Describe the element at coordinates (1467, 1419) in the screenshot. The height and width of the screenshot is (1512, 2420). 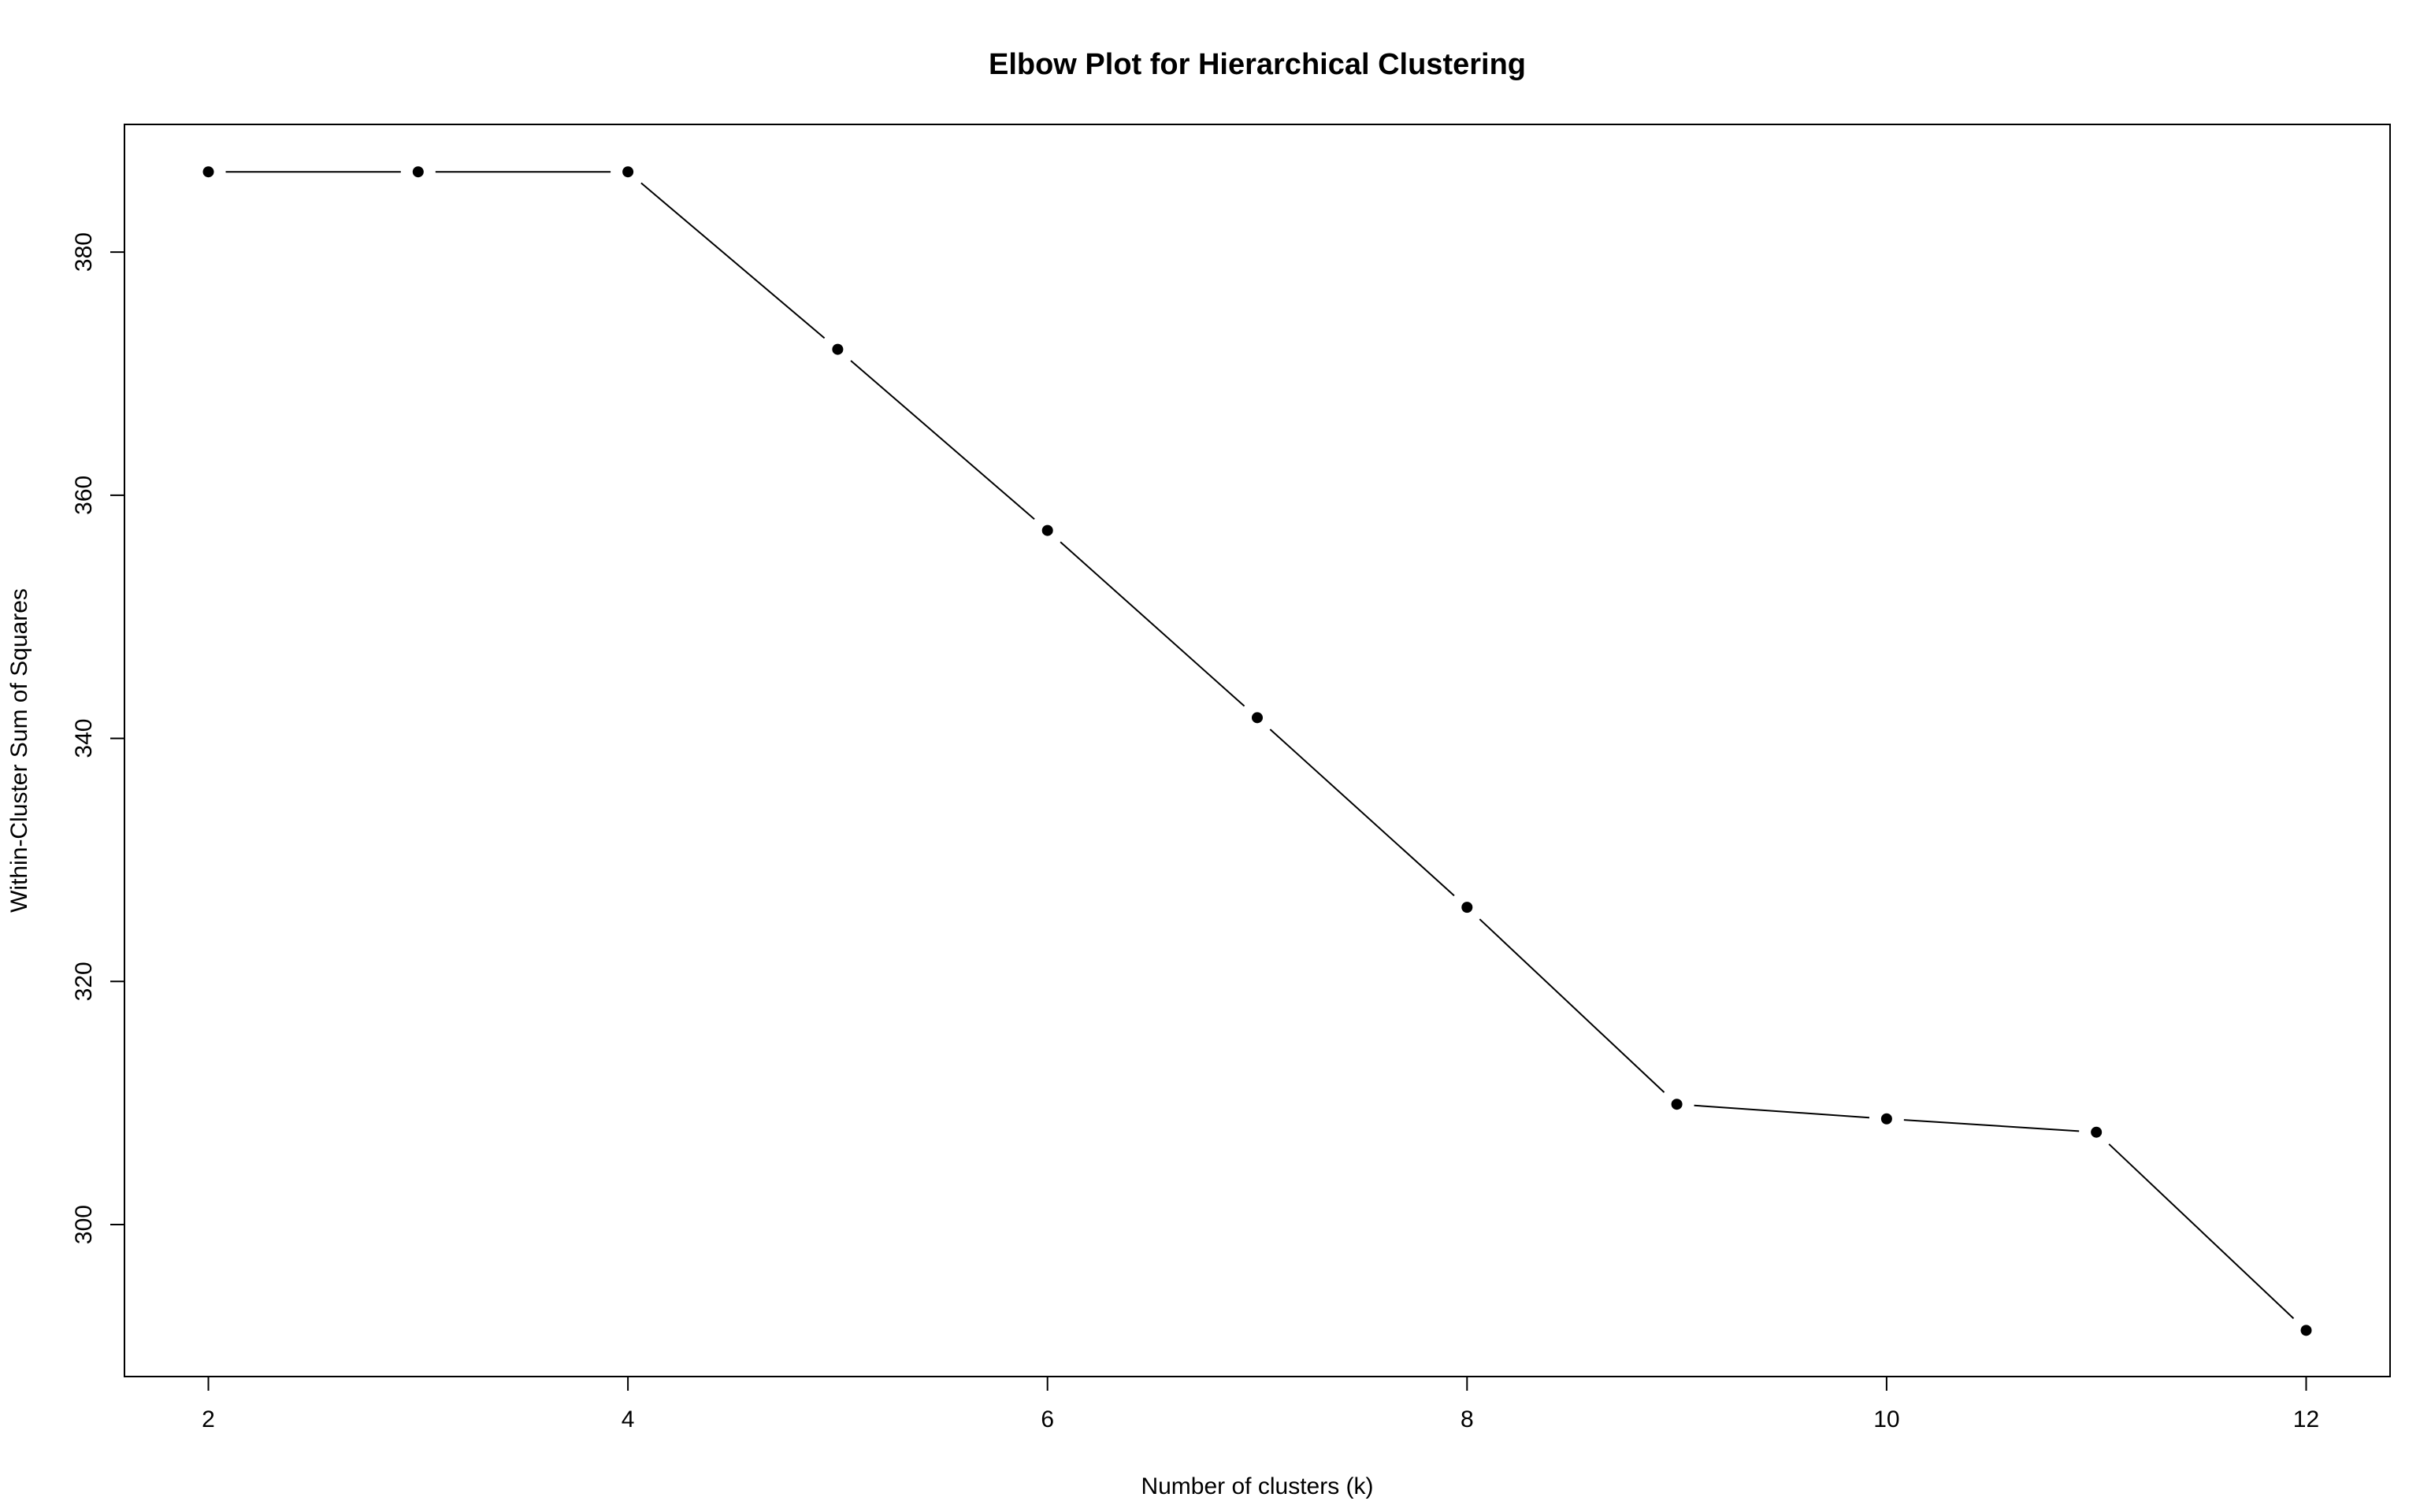
I see `x-tick-label: 8` at that location.